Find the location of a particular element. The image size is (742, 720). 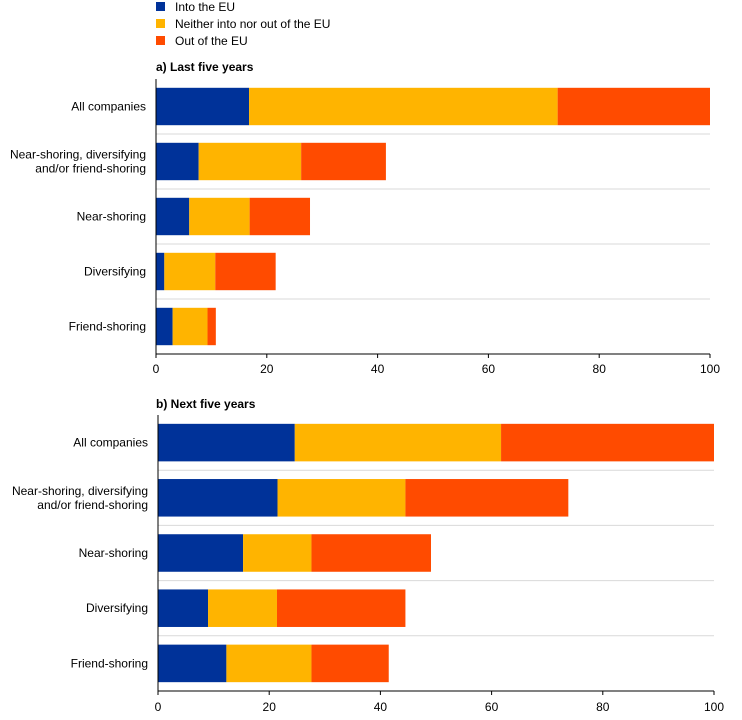

legend-label: Neither into nor out of the EU is located at coordinates (252, 24).